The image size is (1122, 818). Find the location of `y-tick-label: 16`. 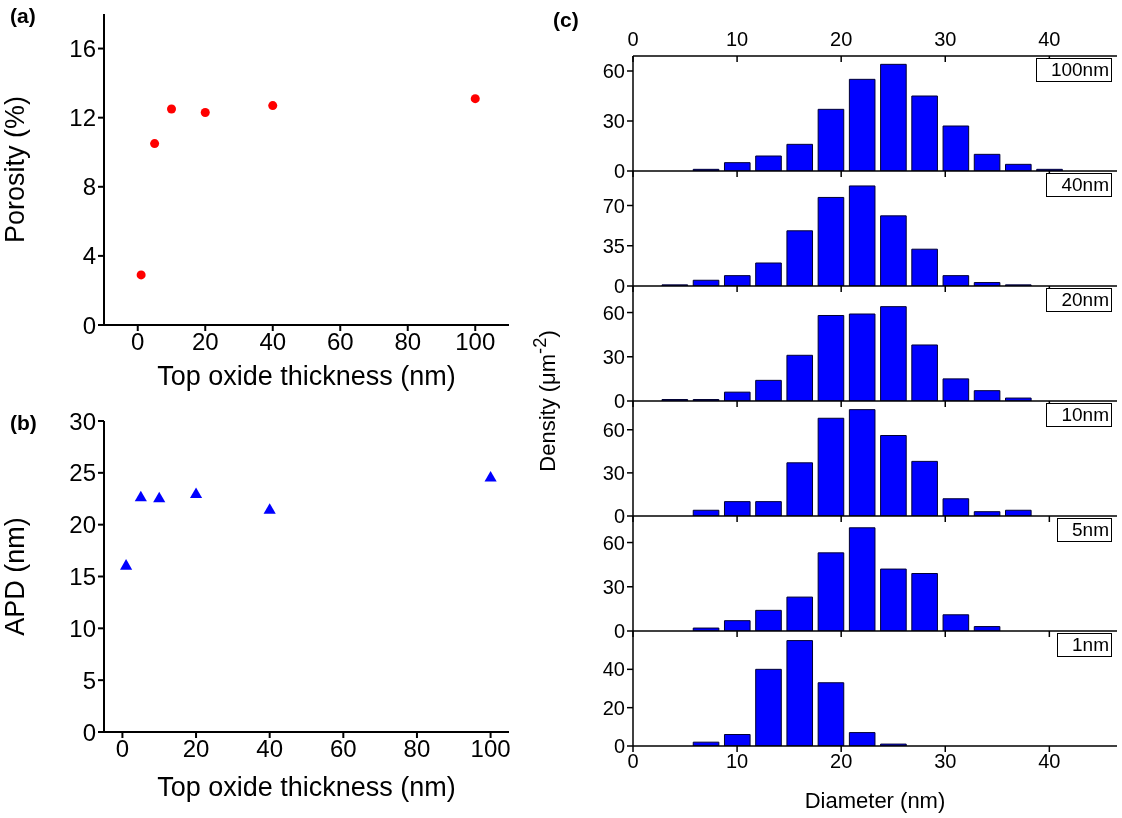

y-tick-label: 16 is located at coordinates (82, 49).